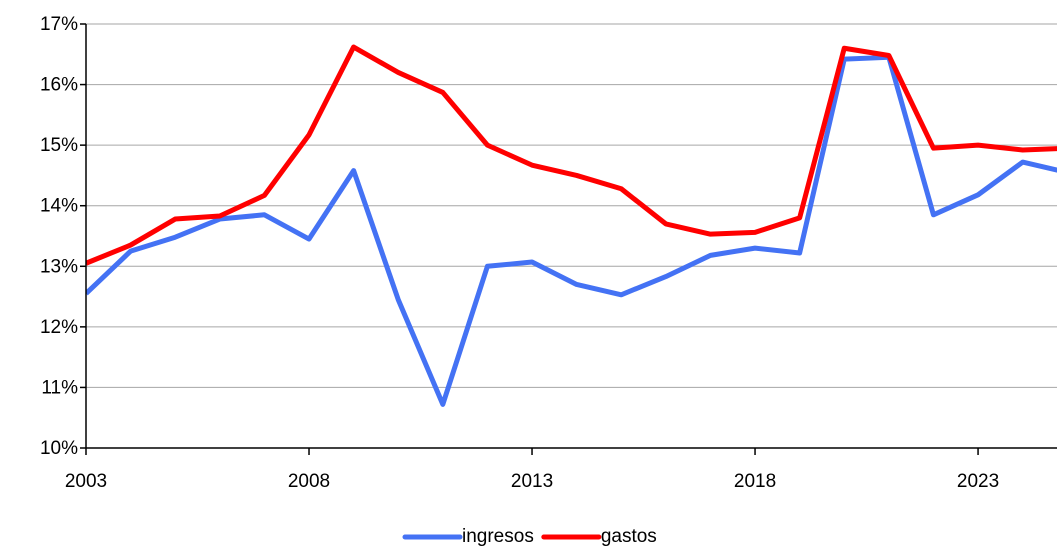  What do you see at coordinates (86, 481) in the screenshot?
I see `x-tick-label: 2003` at bounding box center [86, 481].